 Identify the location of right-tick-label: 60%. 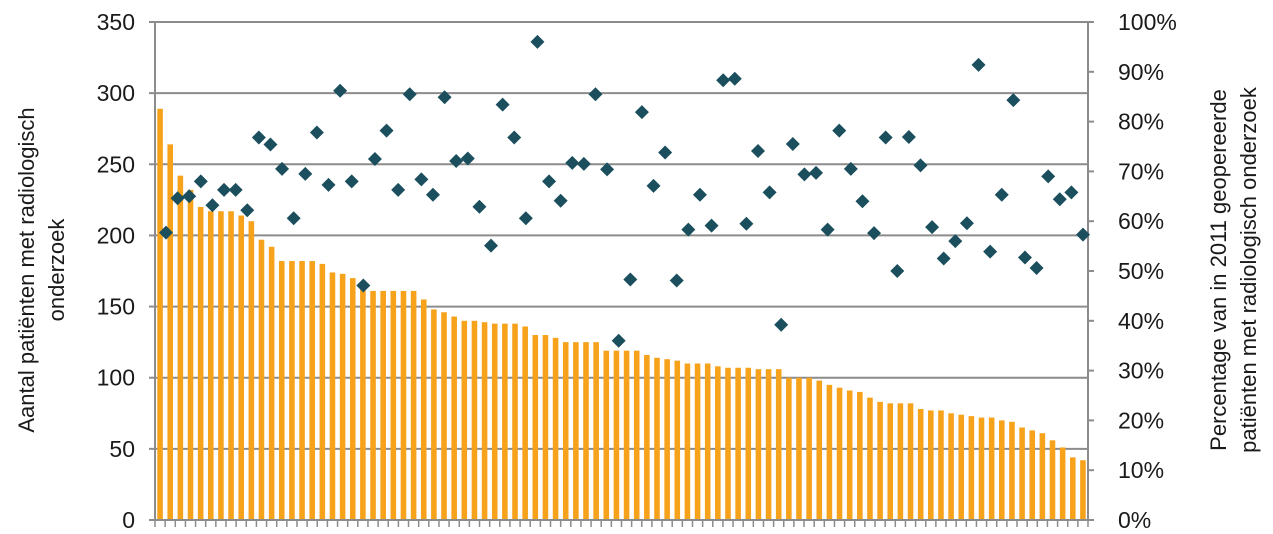
(1141, 221).